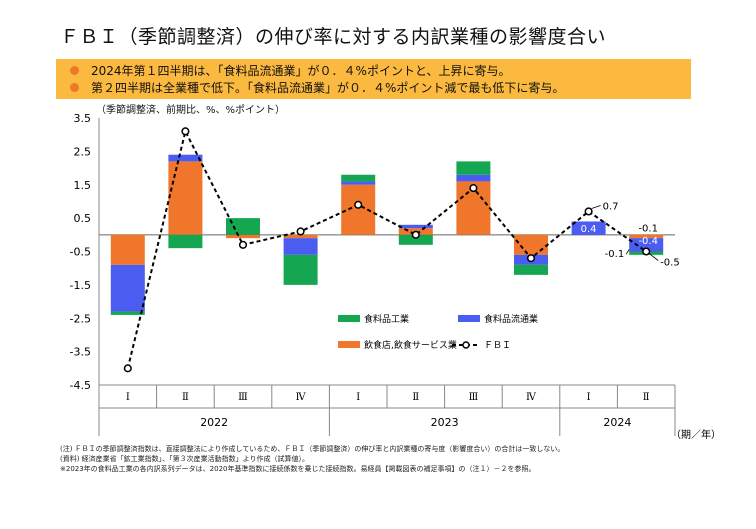  What do you see at coordinates (617, 422) in the screenshot?
I see `year-label: 2024` at bounding box center [617, 422].